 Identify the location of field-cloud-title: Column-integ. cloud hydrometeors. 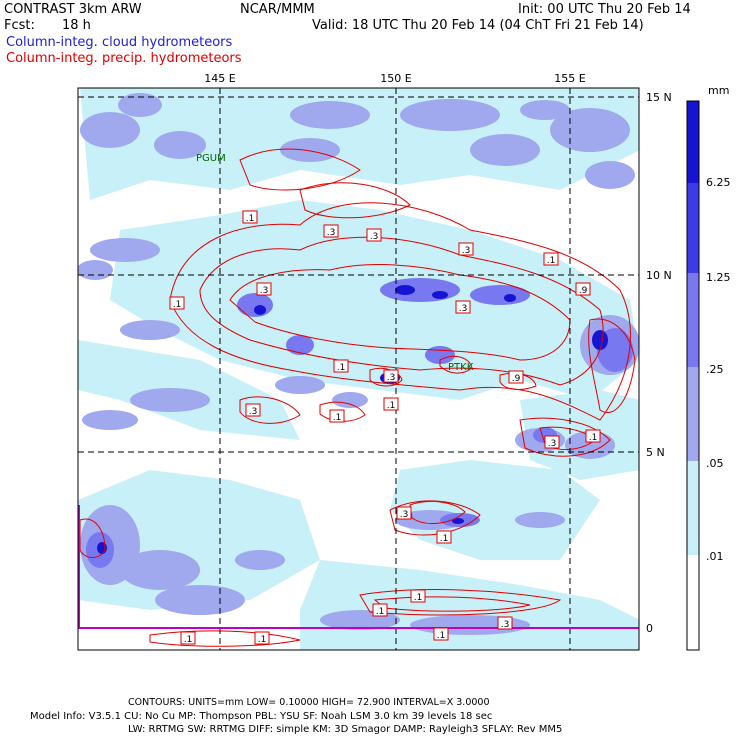
(119, 42).